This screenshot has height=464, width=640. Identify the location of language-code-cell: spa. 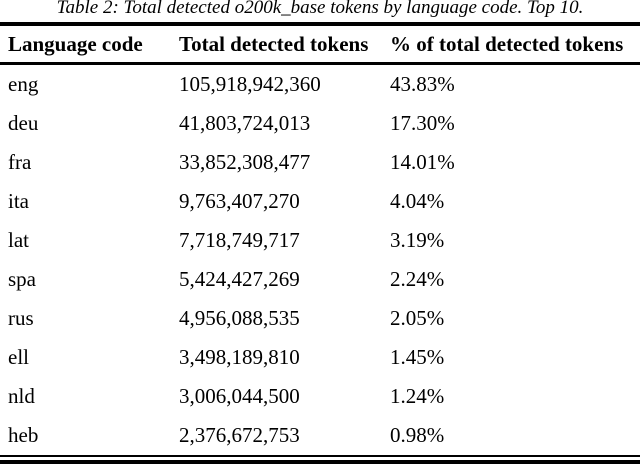
(22, 278).